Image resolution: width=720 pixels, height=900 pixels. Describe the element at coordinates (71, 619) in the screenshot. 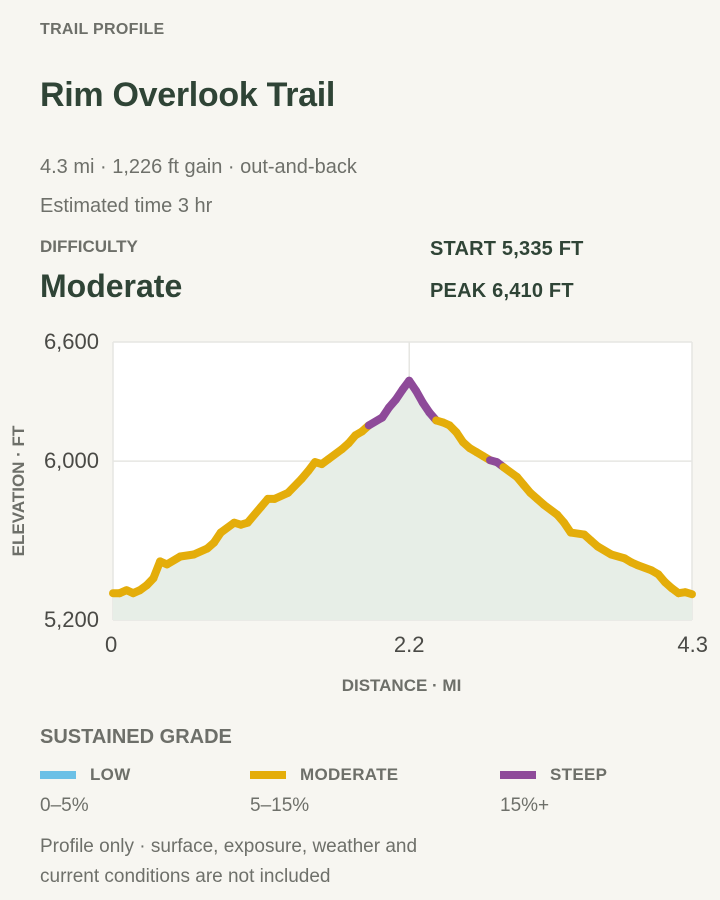

I see `y-tick-label: 5,200` at that location.